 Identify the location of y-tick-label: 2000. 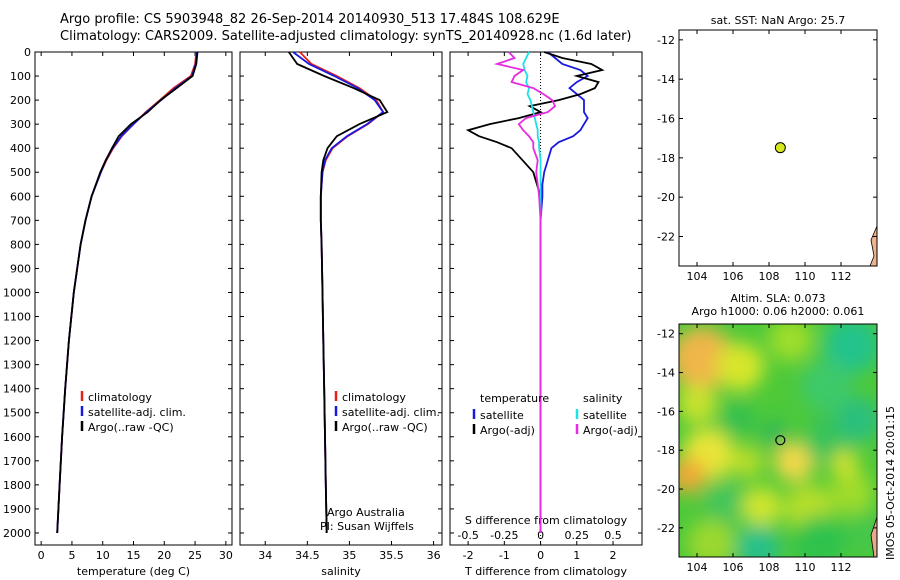
(17, 533).